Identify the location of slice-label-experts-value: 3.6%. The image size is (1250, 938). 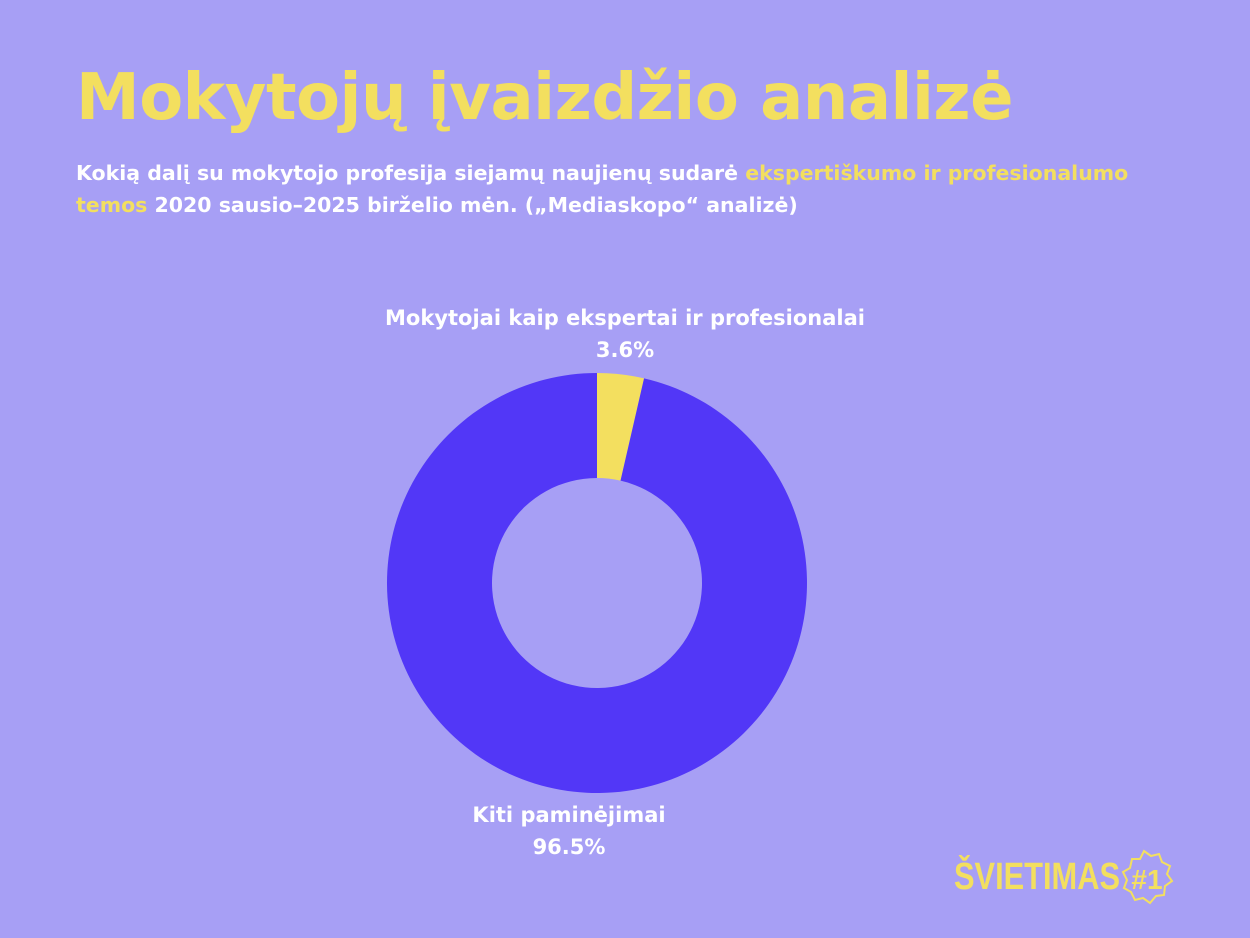
(625, 350).